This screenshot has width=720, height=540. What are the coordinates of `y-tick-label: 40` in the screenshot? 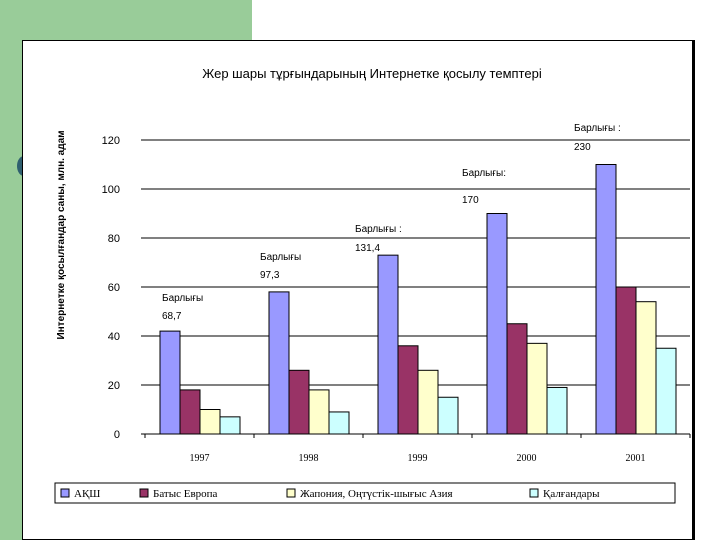 It's located at (114, 337).